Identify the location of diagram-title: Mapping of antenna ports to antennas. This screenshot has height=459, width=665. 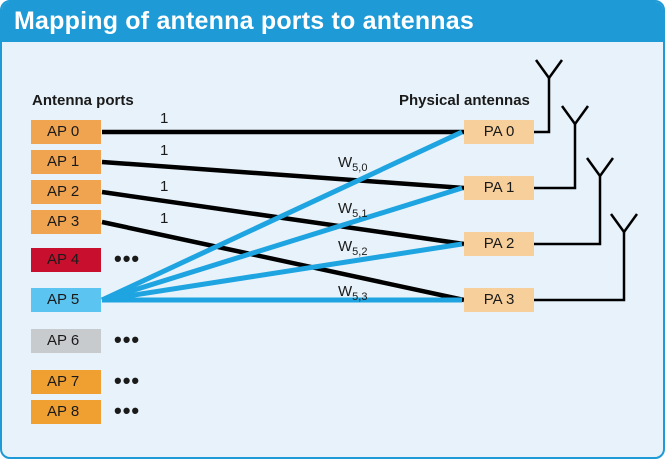
(244, 21).